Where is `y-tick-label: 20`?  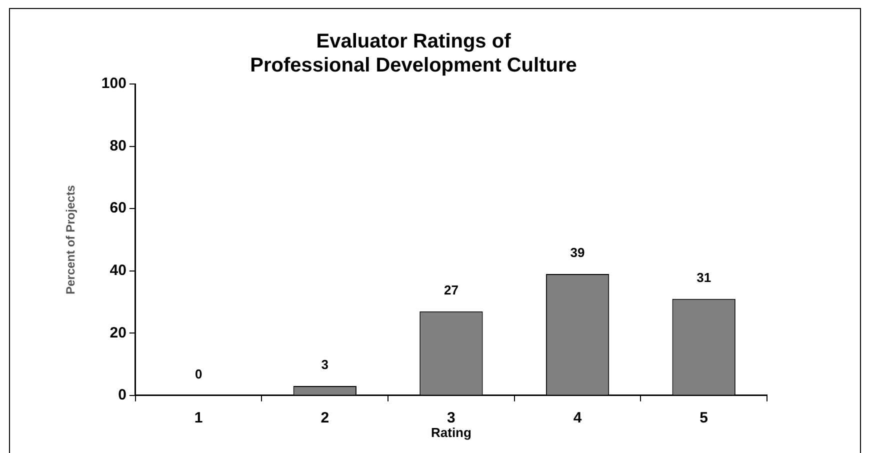
y-tick-label: 20 is located at coordinates (118, 333).